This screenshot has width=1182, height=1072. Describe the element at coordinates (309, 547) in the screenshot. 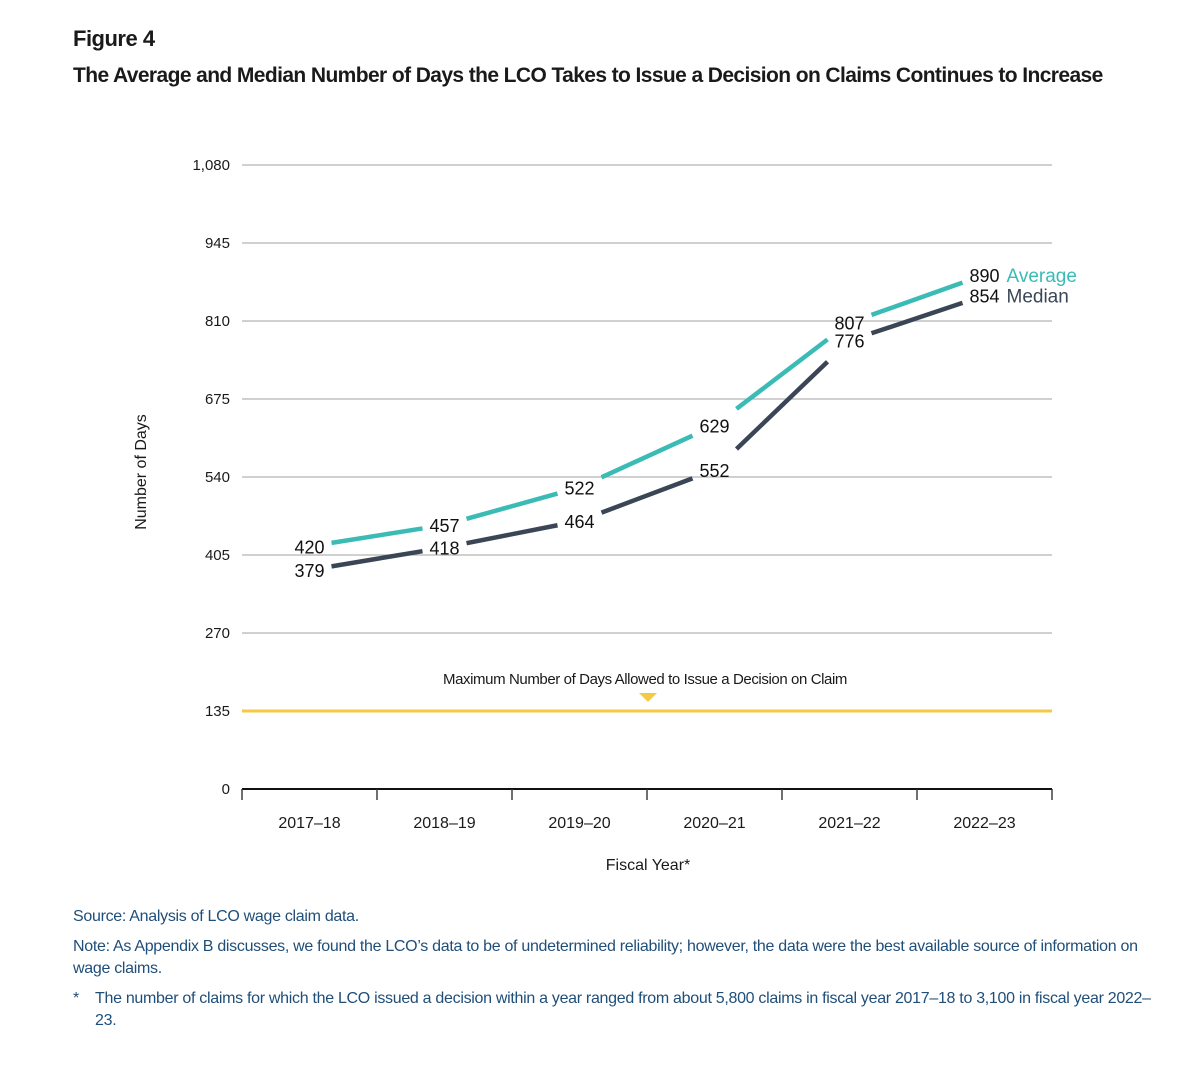

I see `average-data-label: 420` at that location.